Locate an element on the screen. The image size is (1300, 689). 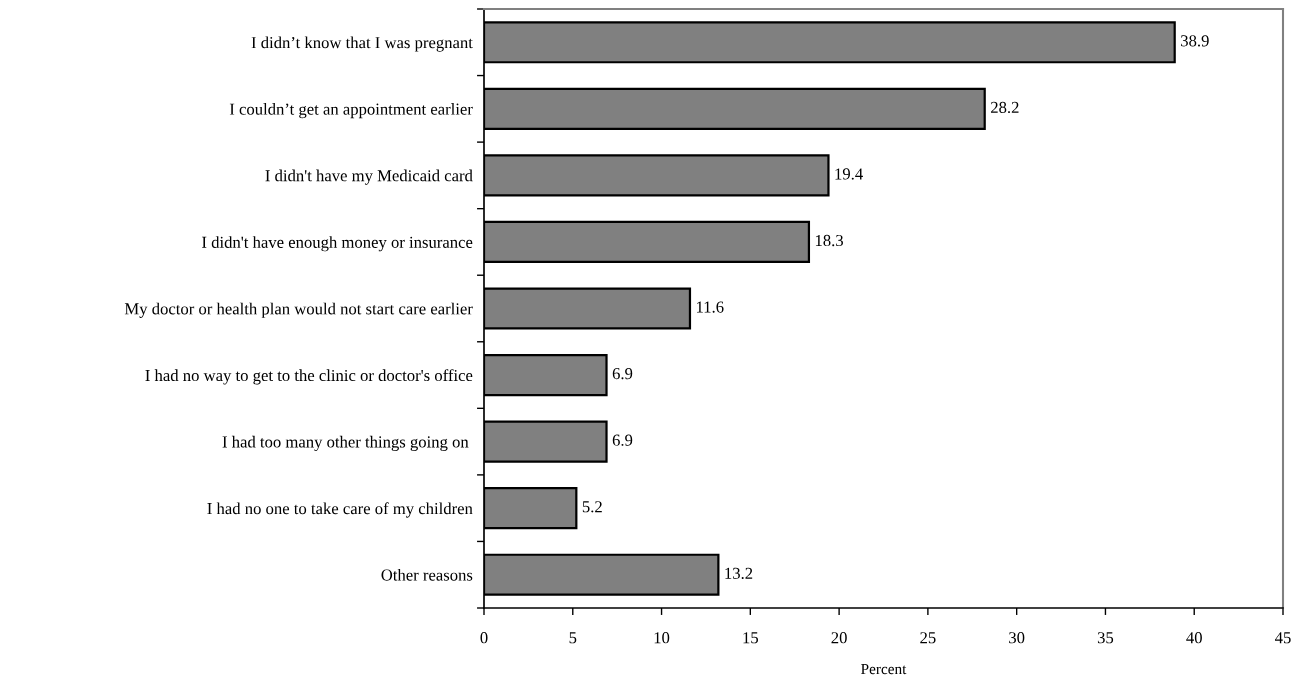
y-tick-label: I didn’t know that I was pregnant is located at coordinates (362, 44).